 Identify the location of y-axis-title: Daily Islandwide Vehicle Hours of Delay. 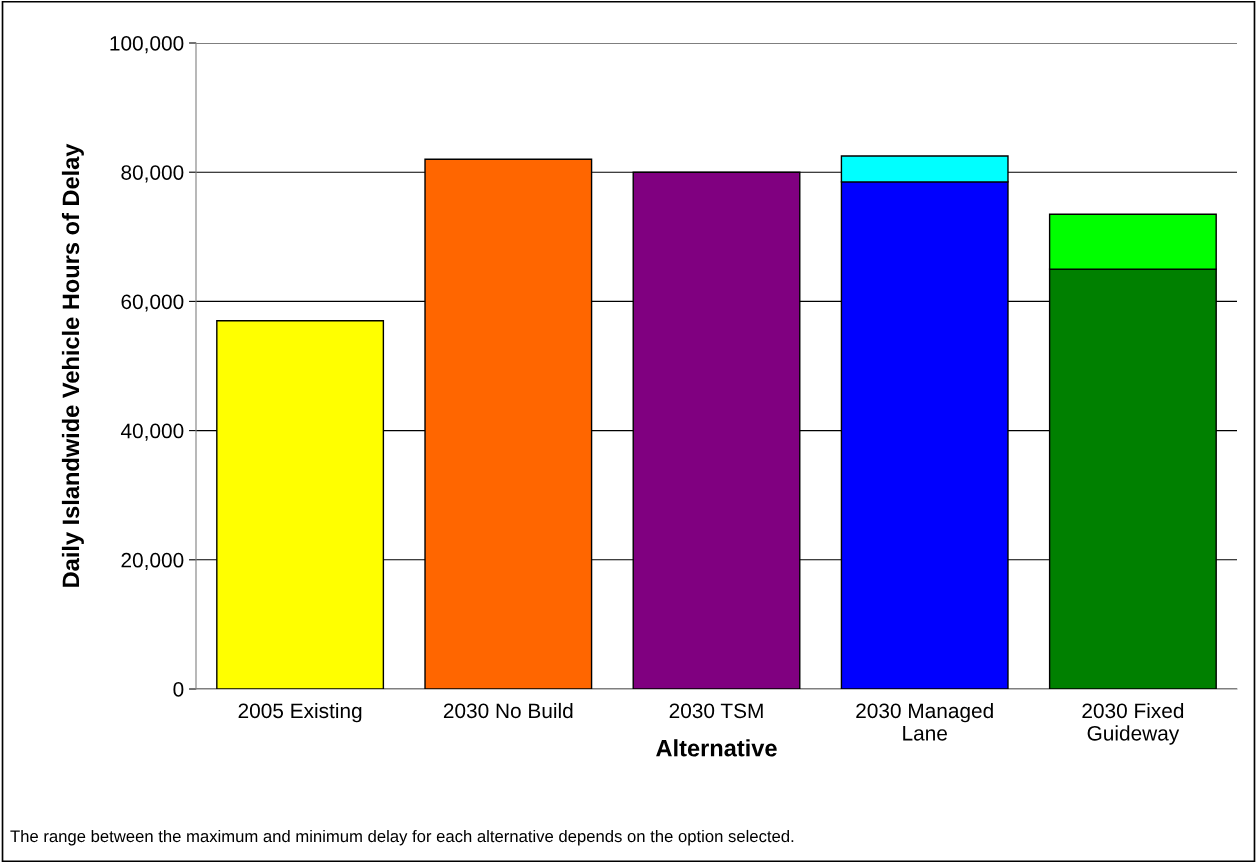
(72, 365).